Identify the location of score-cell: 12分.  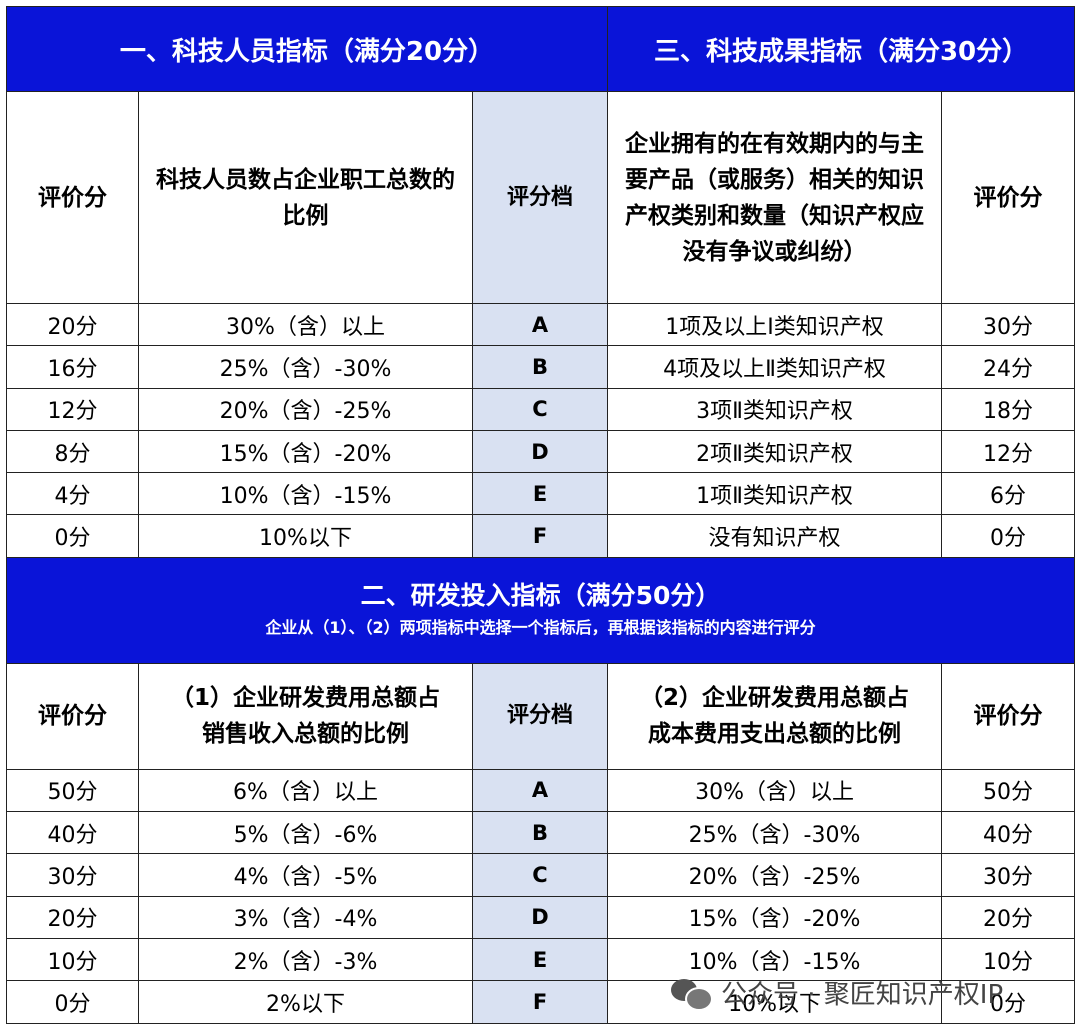
(72, 409).